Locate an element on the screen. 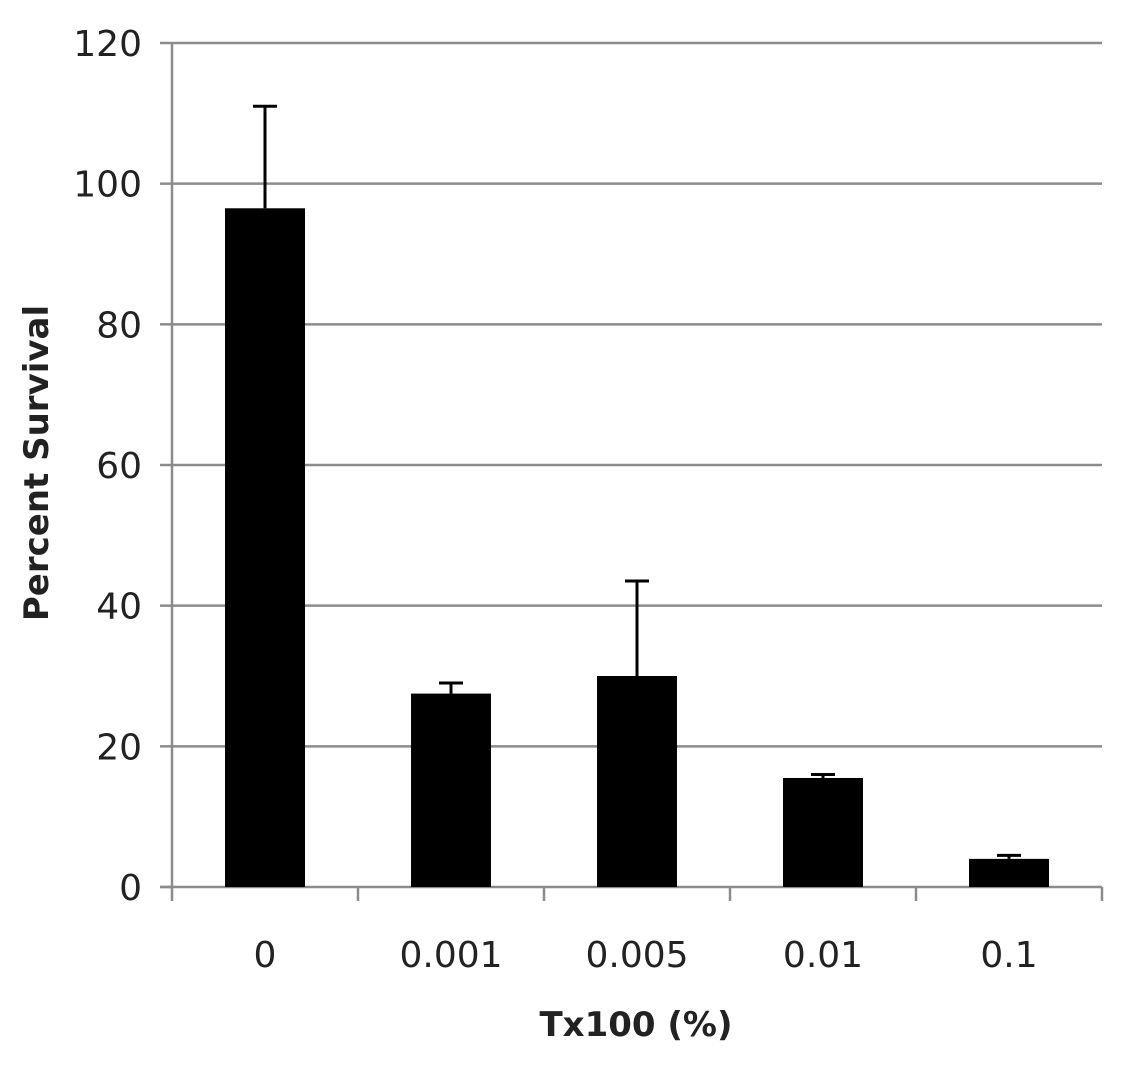 This screenshot has width=1133, height=1078. y-axis-title: Percent Survival is located at coordinates (37, 463).